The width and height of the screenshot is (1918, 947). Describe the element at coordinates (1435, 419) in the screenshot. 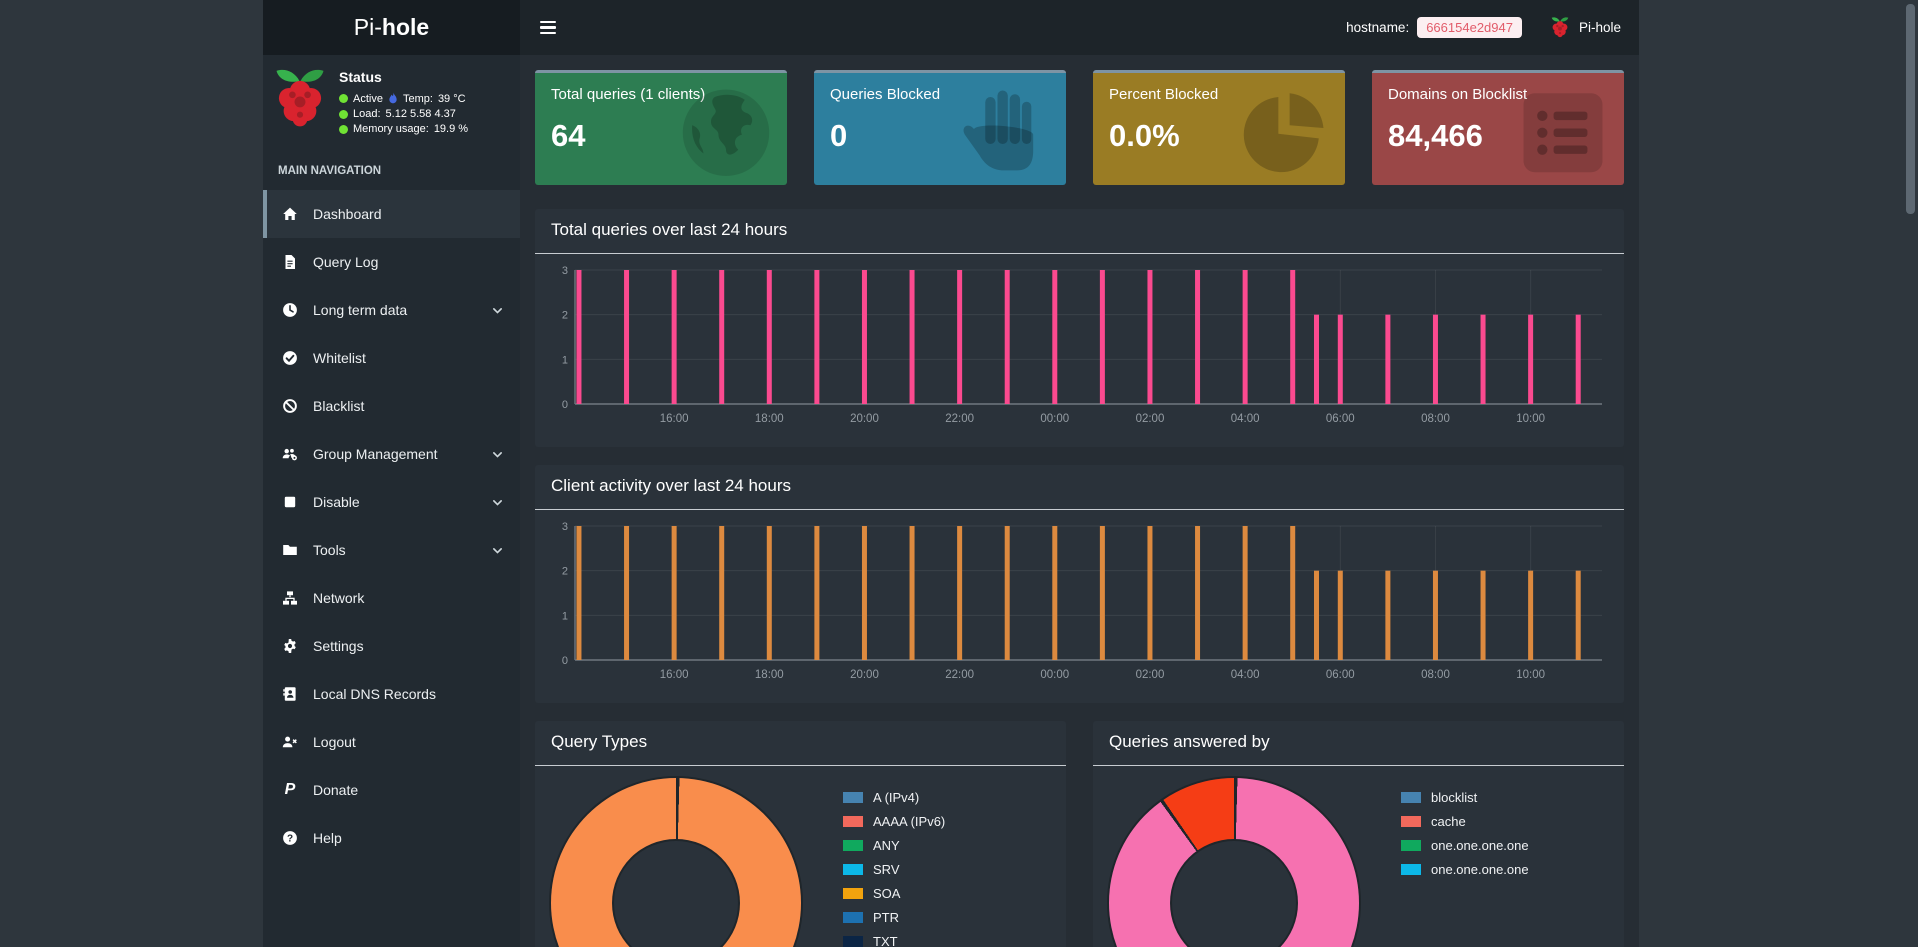

I see `svg-text: 08:00` at that location.